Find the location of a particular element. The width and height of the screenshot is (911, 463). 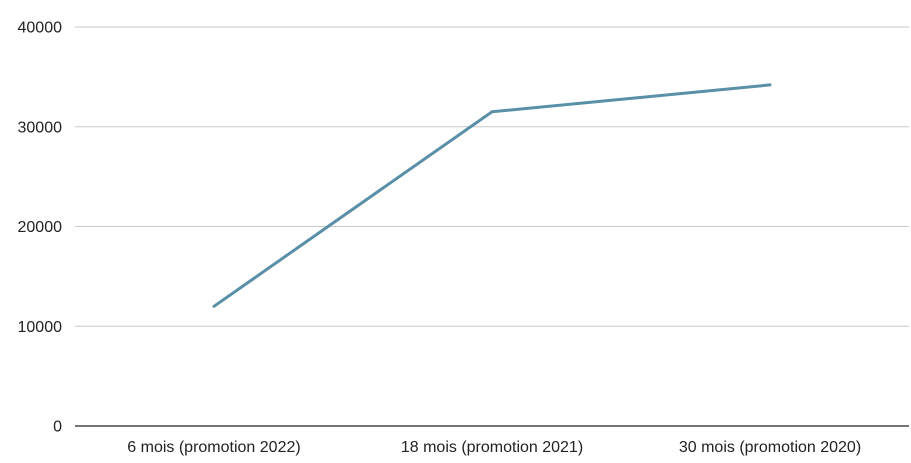

x-tick-label: 6 mois (promotion 2022) is located at coordinates (213, 447).